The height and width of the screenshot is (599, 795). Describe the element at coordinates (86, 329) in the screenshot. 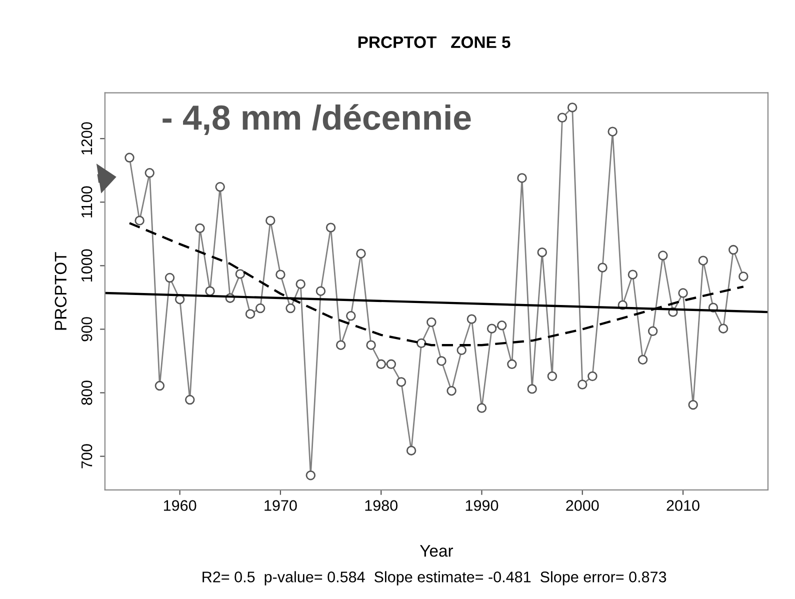

I see `y-tick-label: 900` at that location.